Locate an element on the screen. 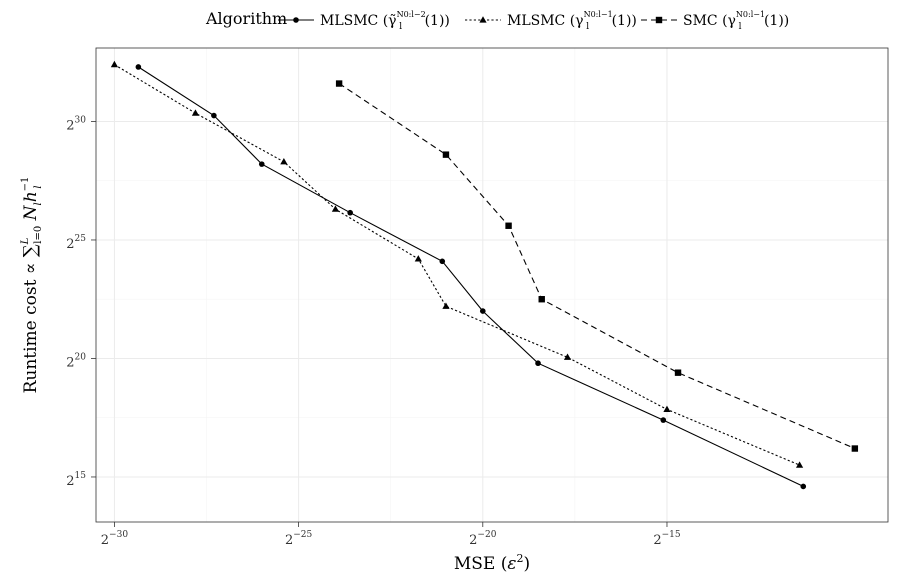 The image size is (902, 579). legend-entry-3: SMC (γN0:l−1 l (1)) is located at coordinates (715, 21).